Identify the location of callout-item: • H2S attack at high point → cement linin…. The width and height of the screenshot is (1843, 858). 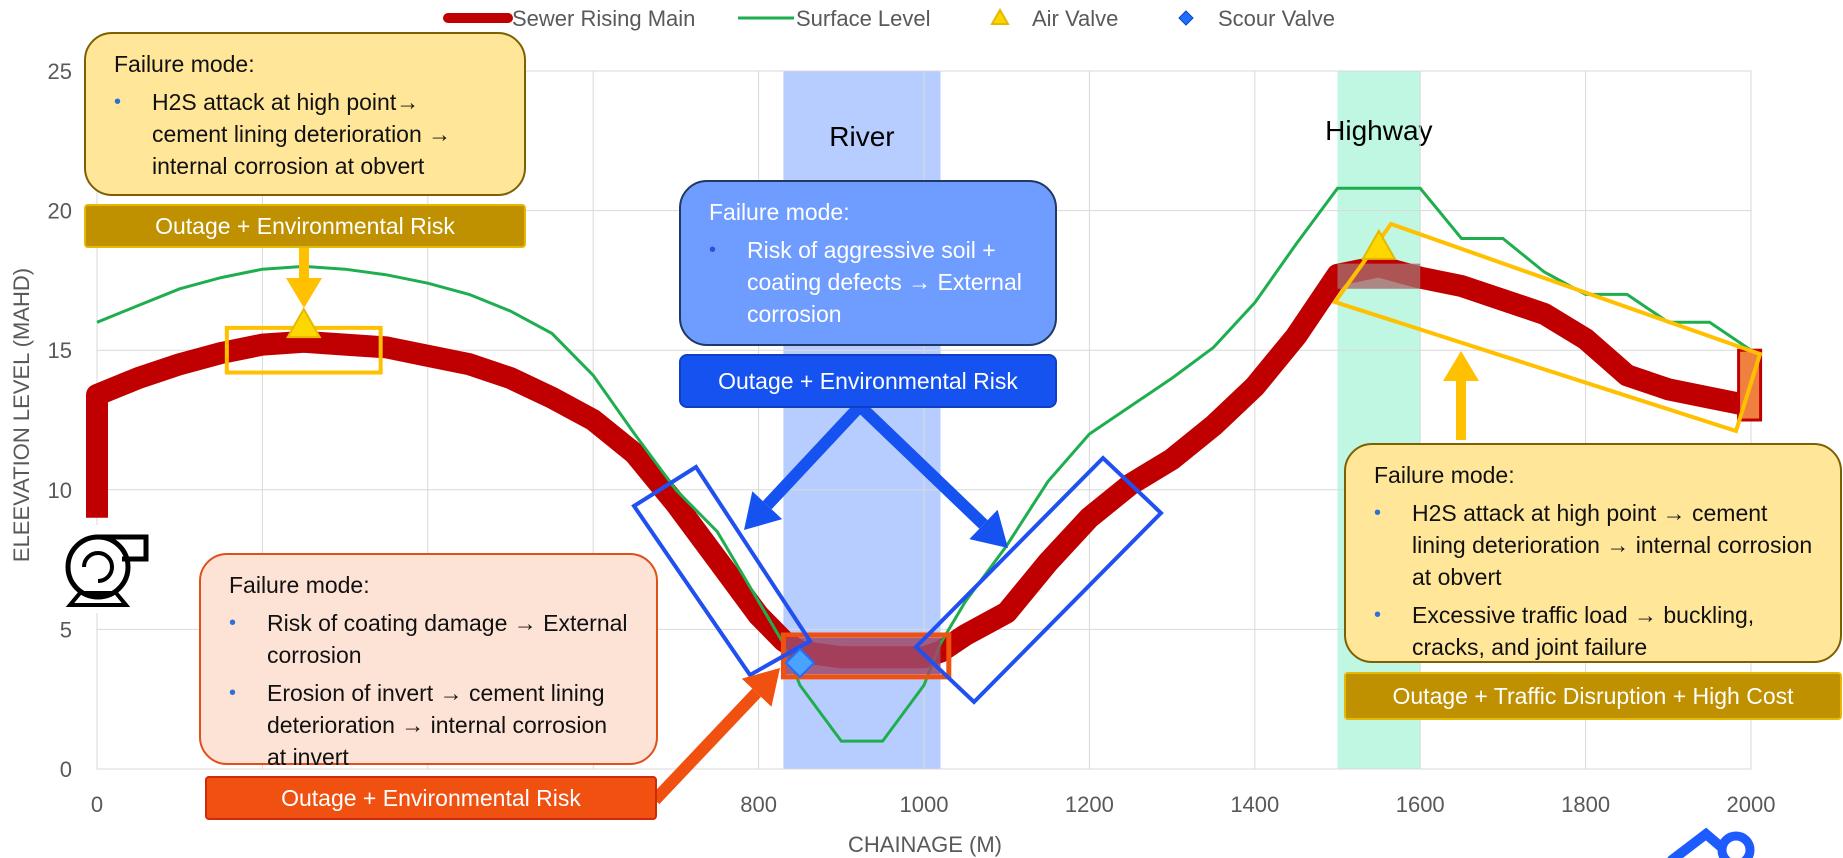
(1593, 545).